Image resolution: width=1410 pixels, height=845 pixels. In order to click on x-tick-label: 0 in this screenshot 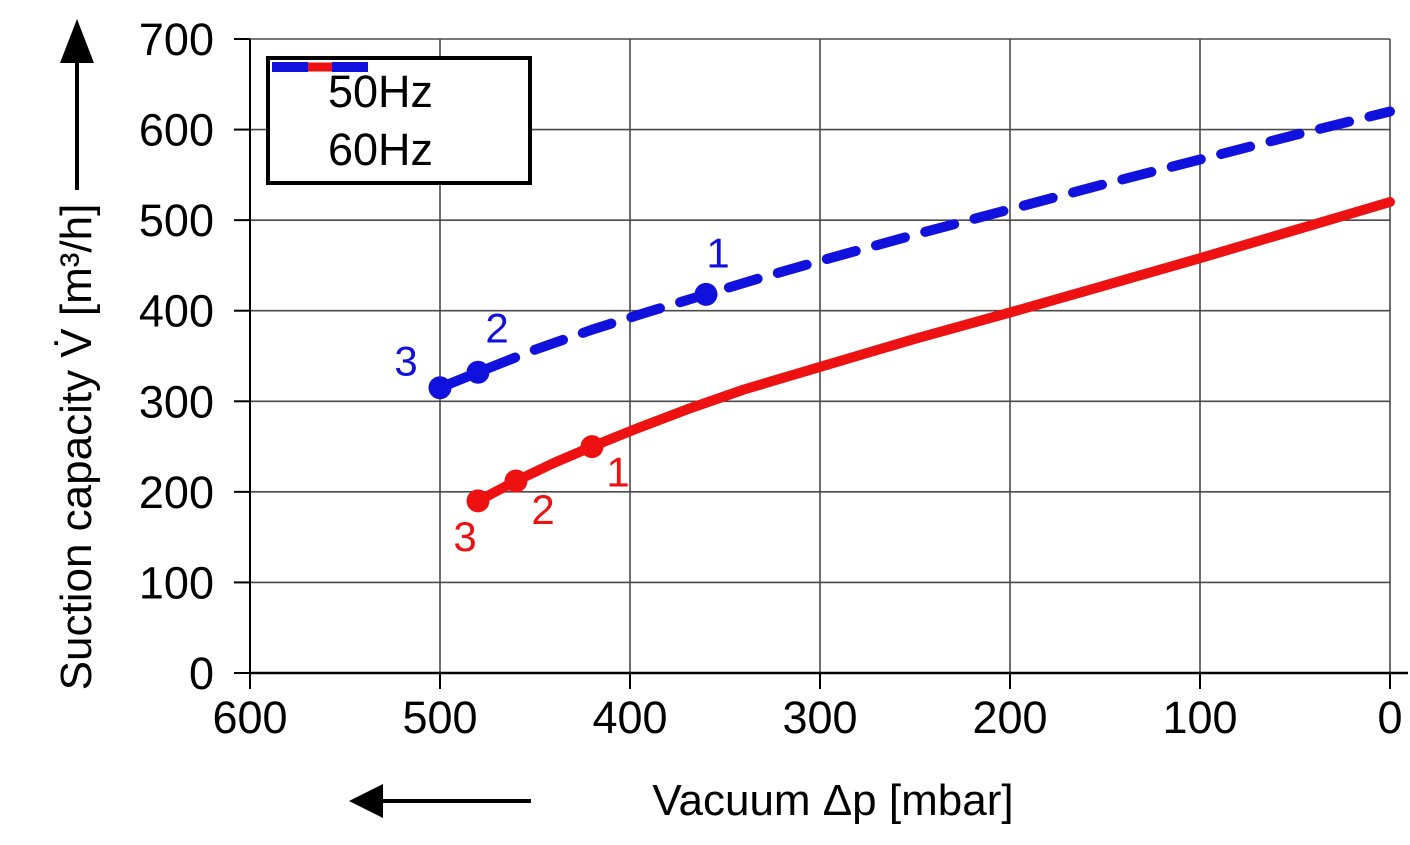, I will do `click(1389, 717)`.